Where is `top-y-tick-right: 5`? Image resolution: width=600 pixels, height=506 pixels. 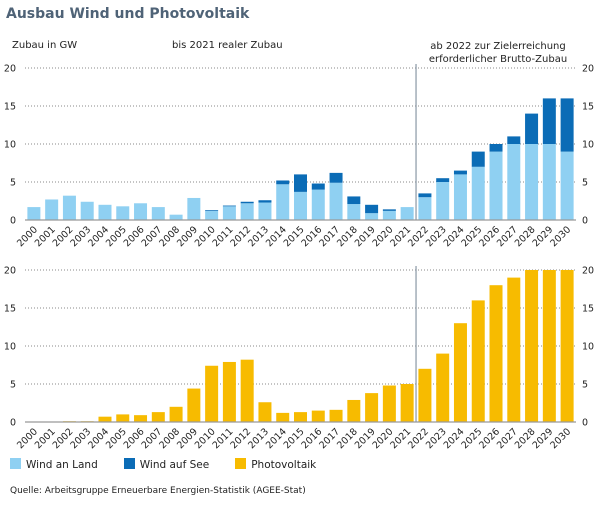 top-y-tick-right: 5 is located at coordinates (585, 183).